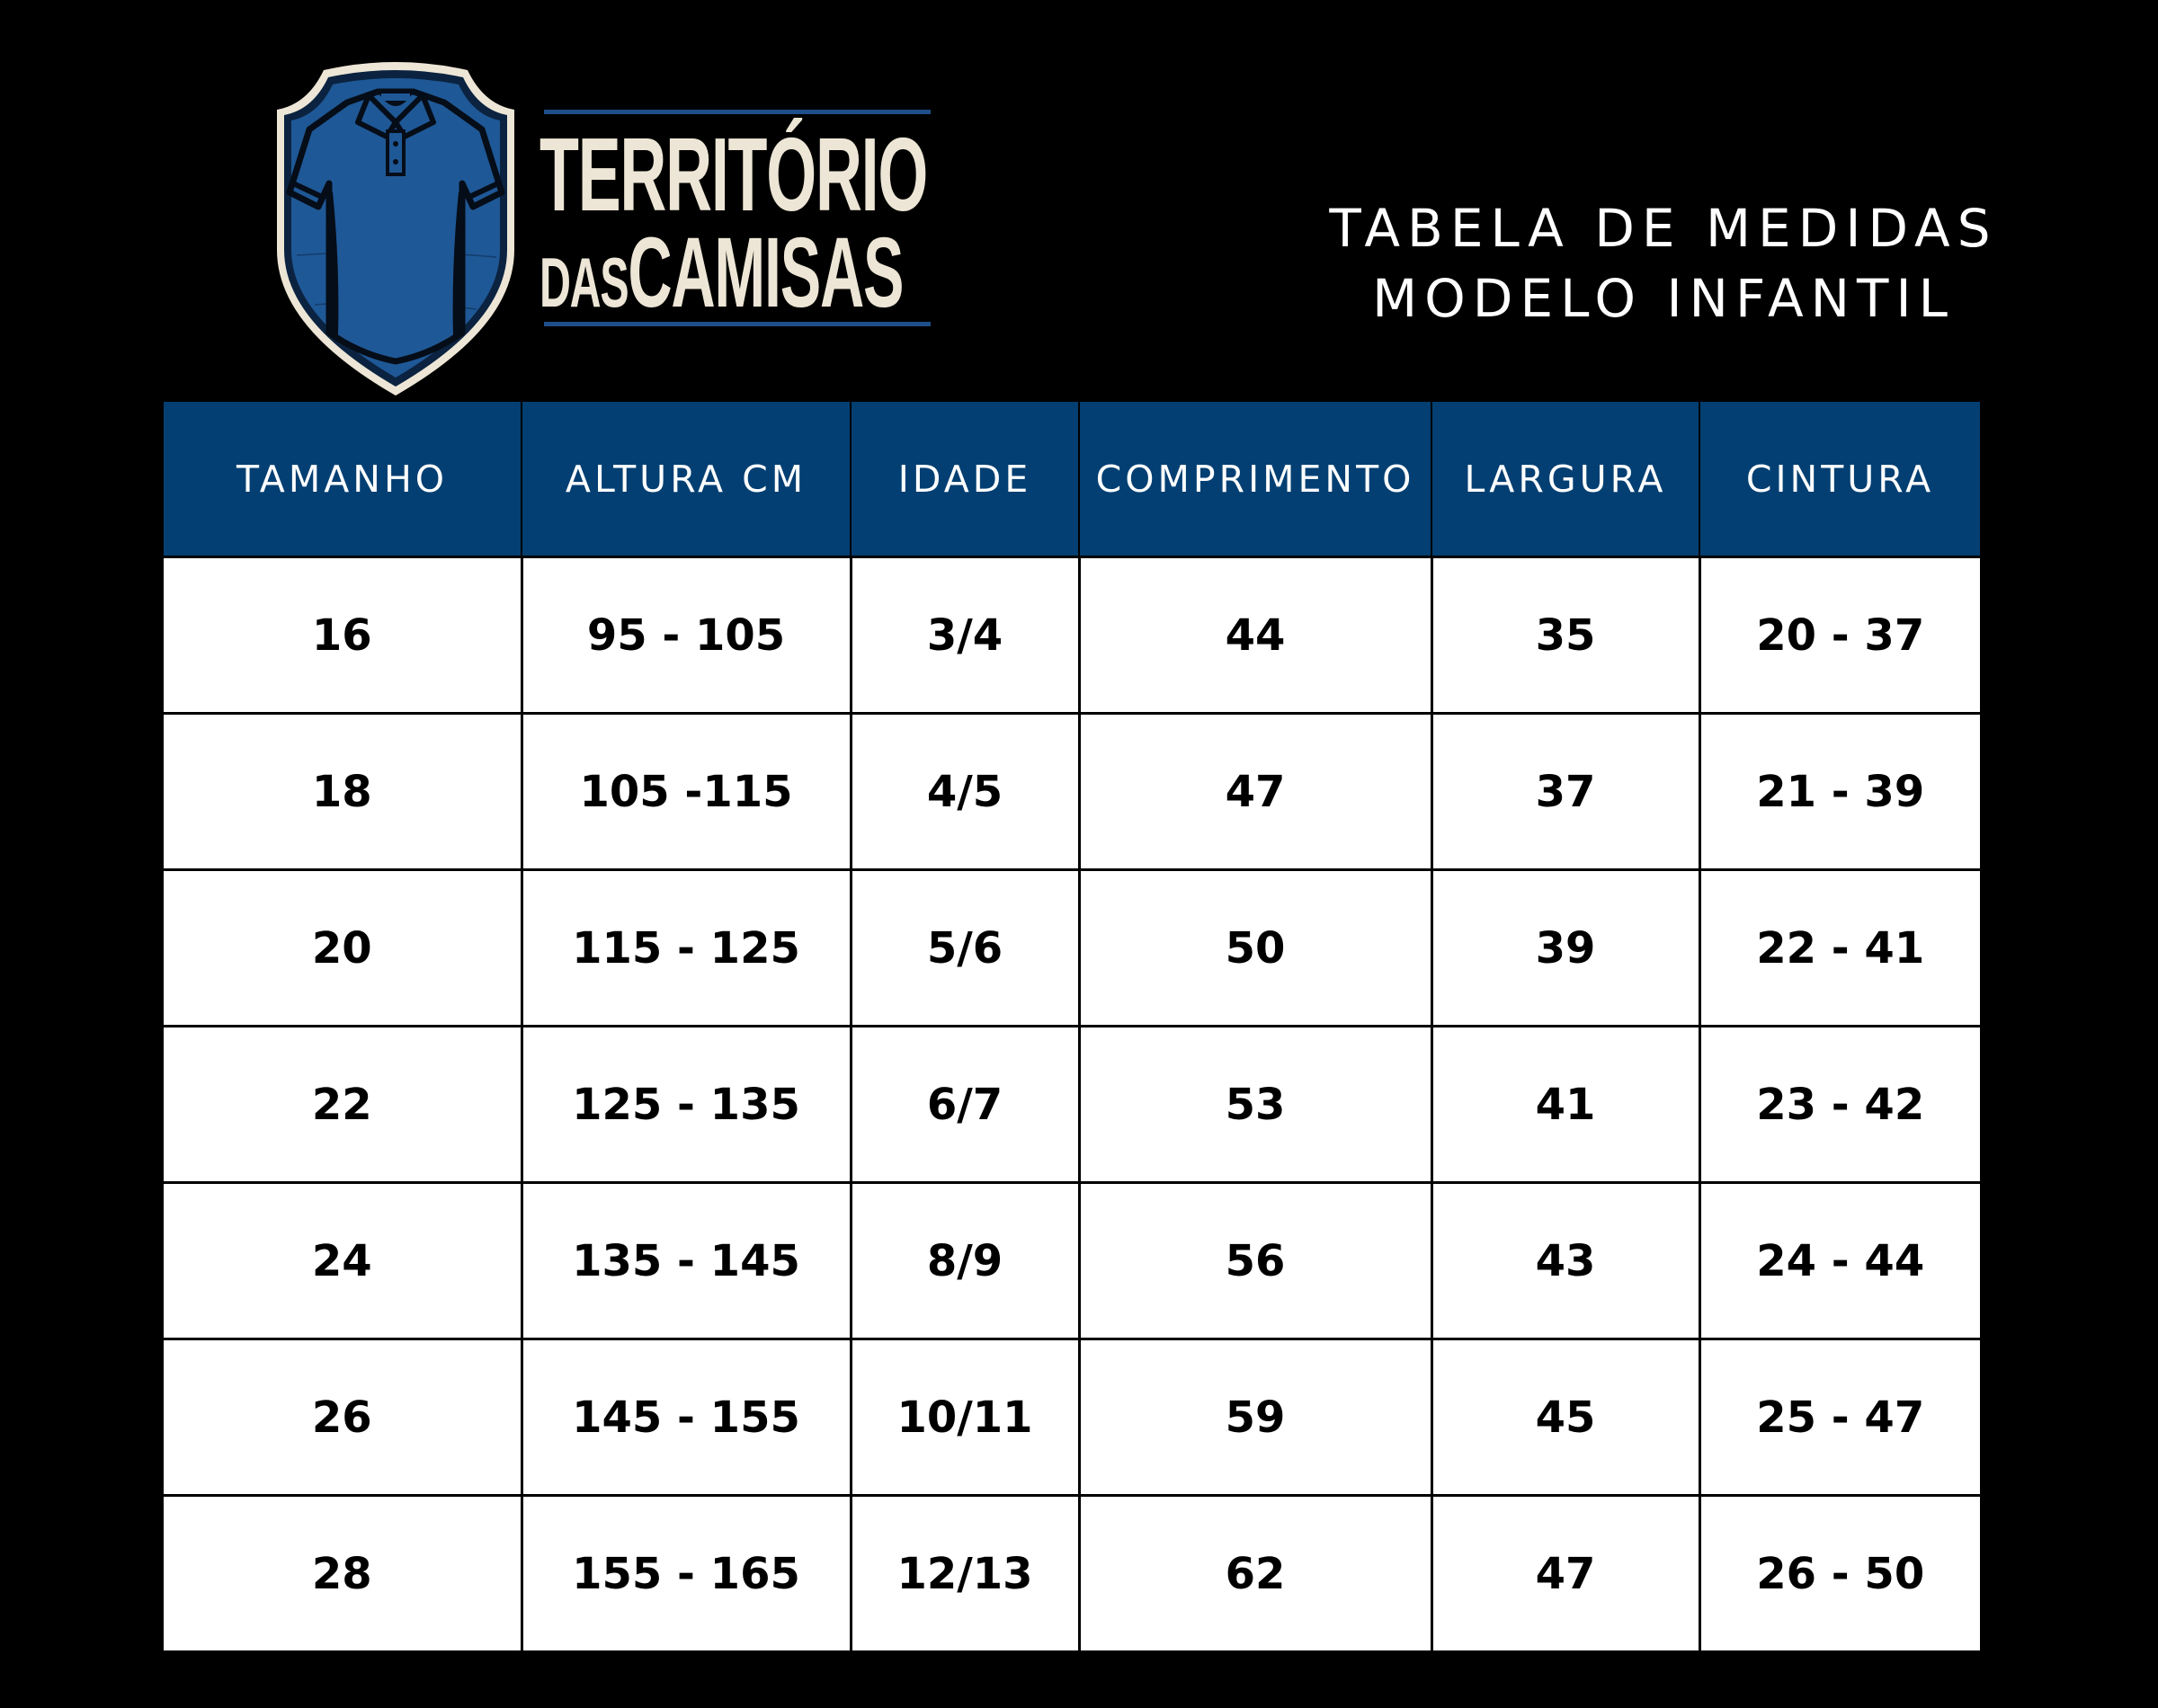 This screenshot has width=2158, height=1708. Describe the element at coordinates (737, 112) in the screenshot. I see `wordmark-top-rule` at that location.